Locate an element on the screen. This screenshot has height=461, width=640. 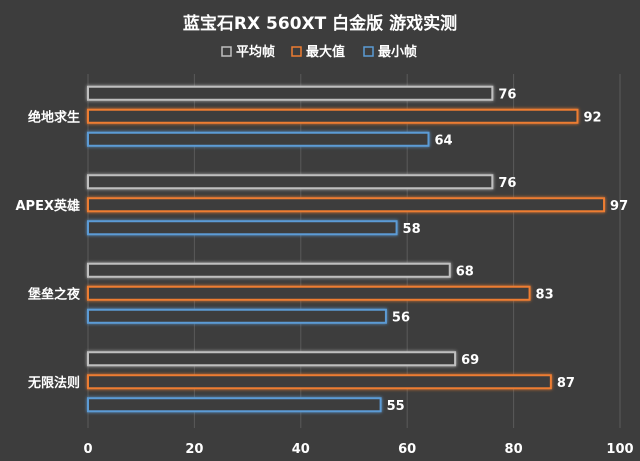
chart-title: 蓝宝石RX 560XT 白金版 游戏实测 is located at coordinates (320, 23).